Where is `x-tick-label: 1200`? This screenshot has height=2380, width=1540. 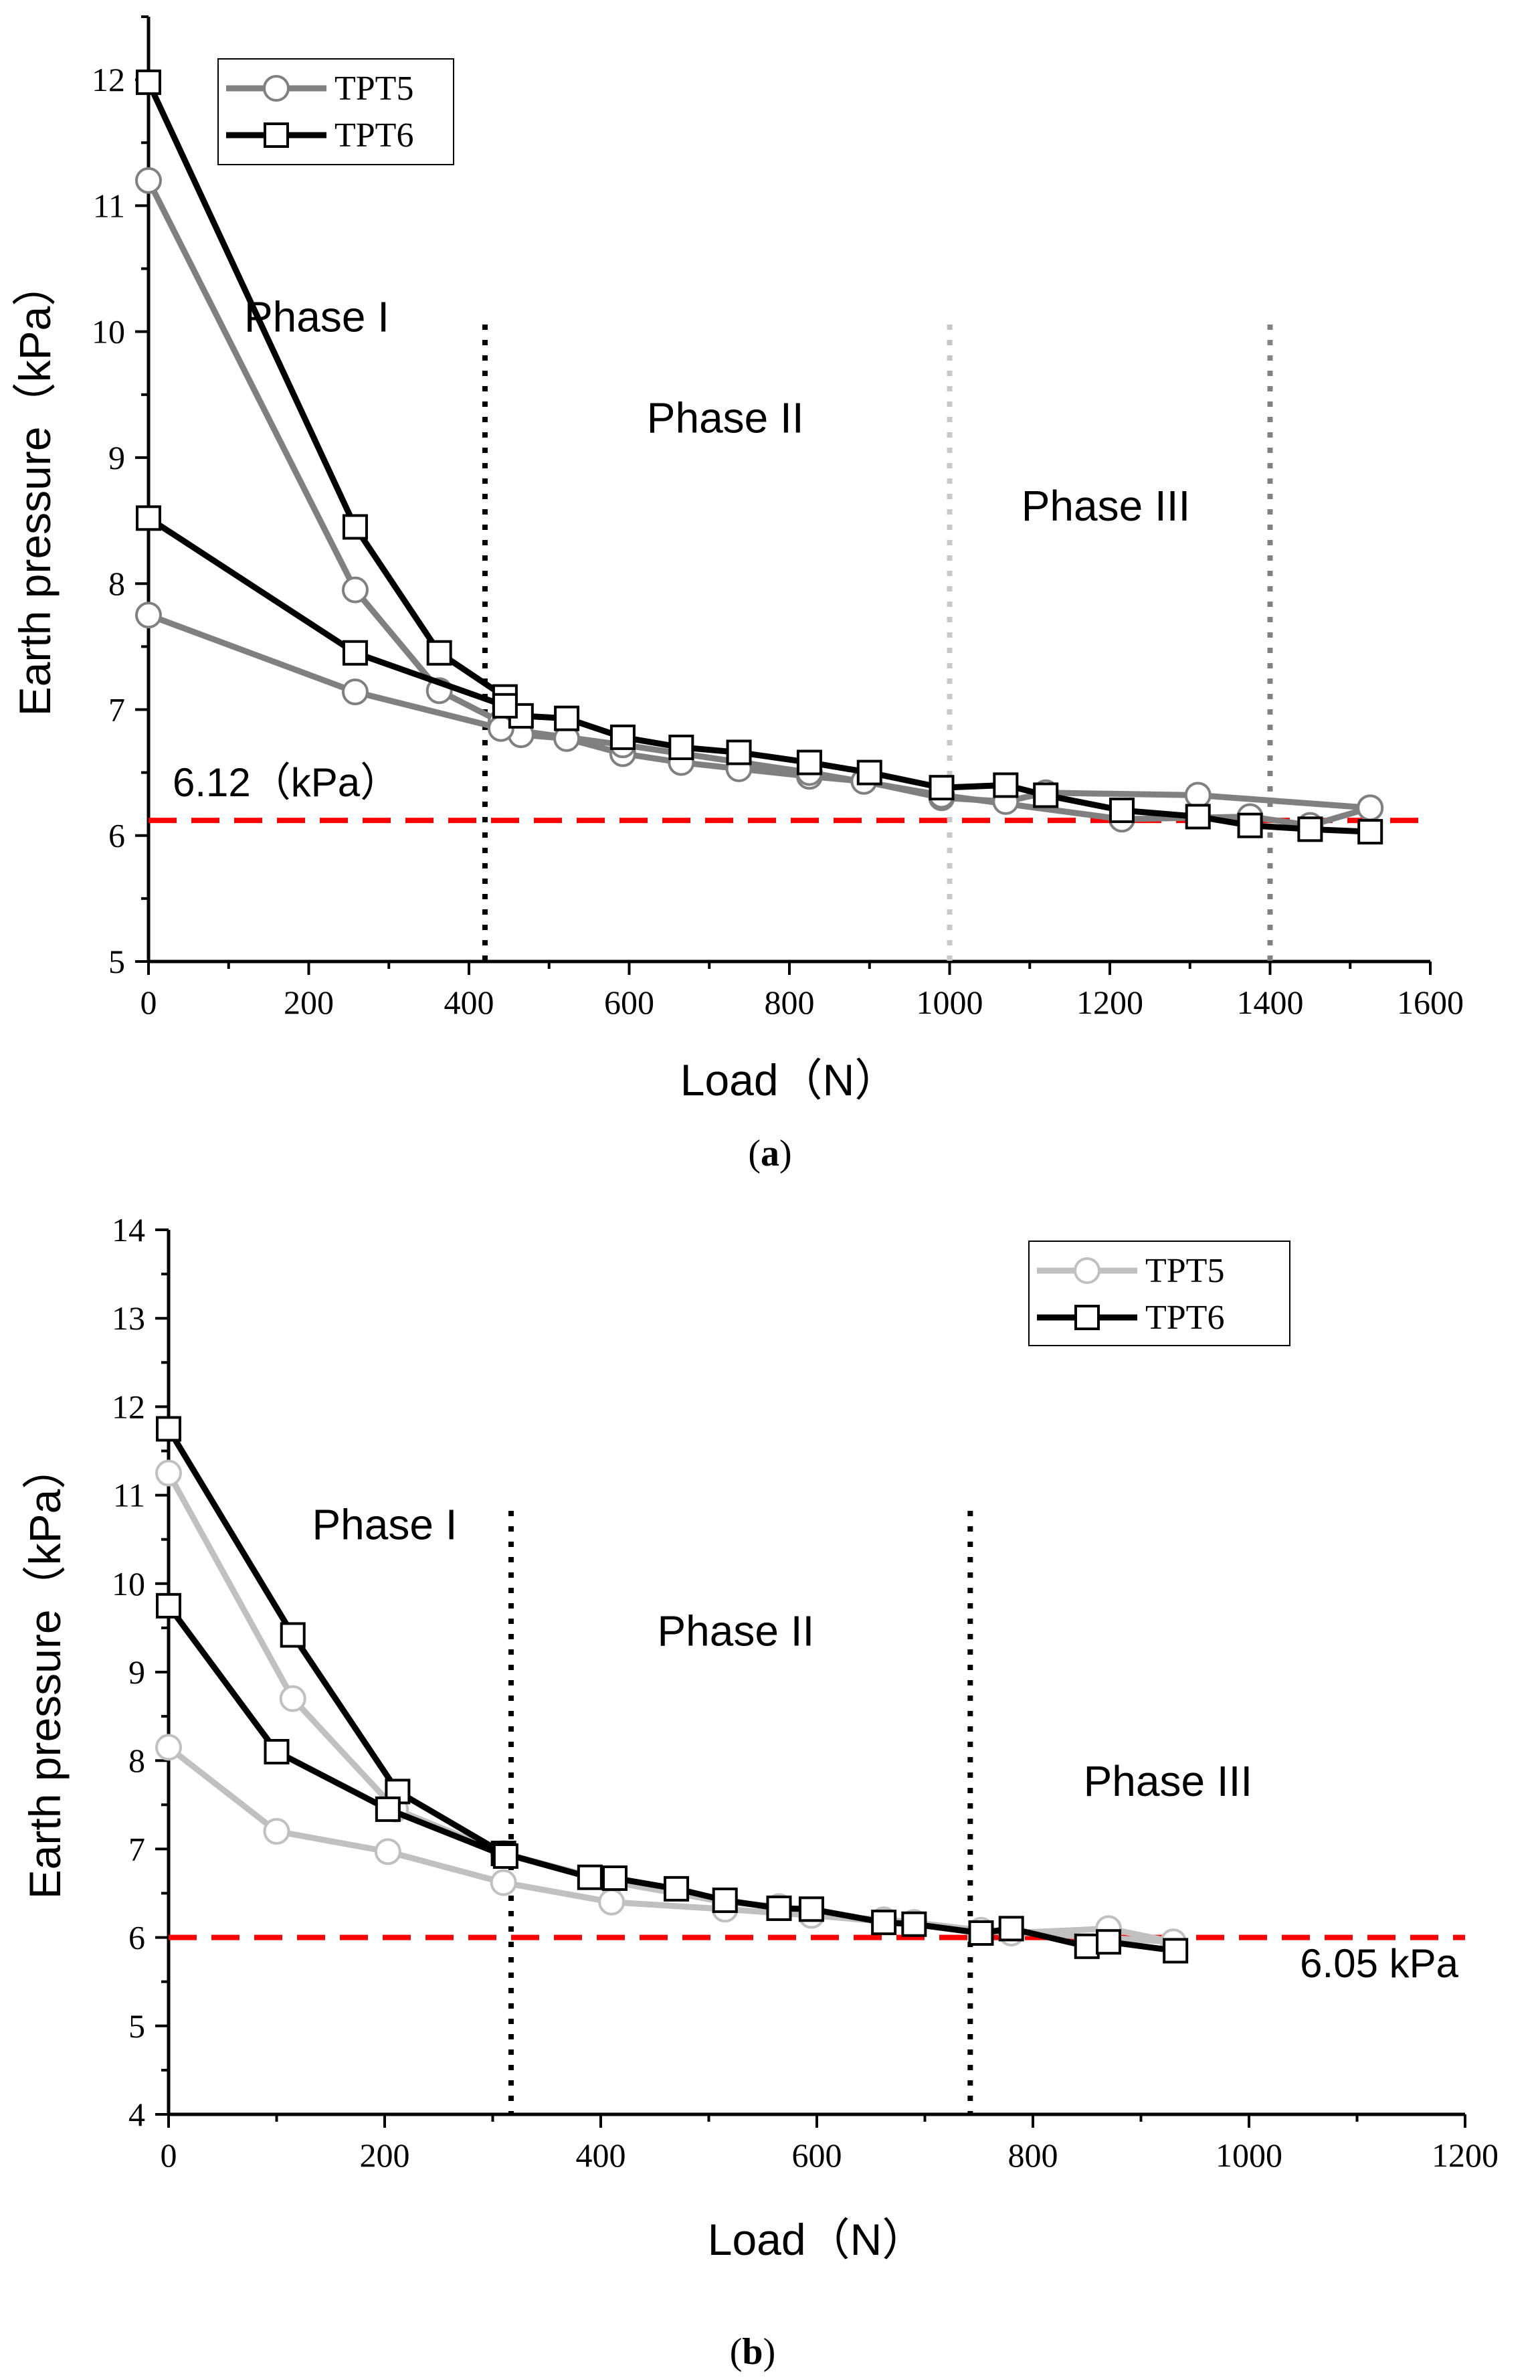
x-tick-label: 1200 is located at coordinates (1465, 2155).